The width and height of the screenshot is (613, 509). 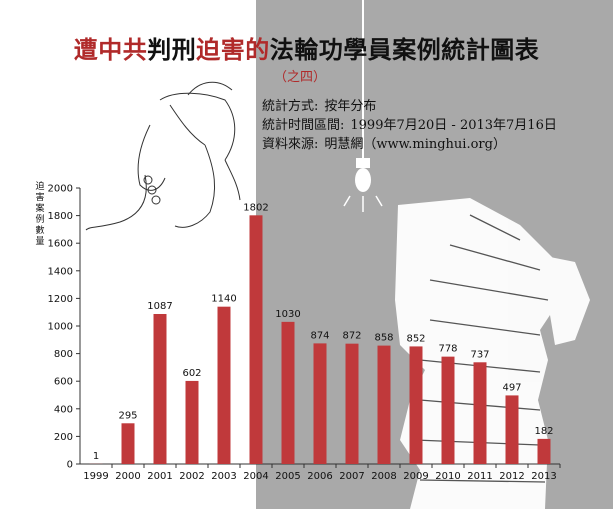 What do you see at coordinates (63, 382) in the screenshot?
I see `y-tick-label: 600` at bounding box center [63, 382].